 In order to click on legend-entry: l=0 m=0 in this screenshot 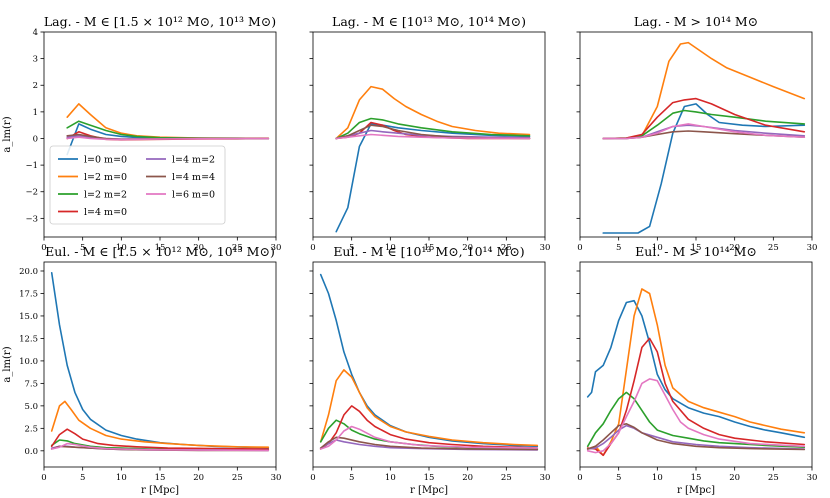, I will do `click(92, 160)`.